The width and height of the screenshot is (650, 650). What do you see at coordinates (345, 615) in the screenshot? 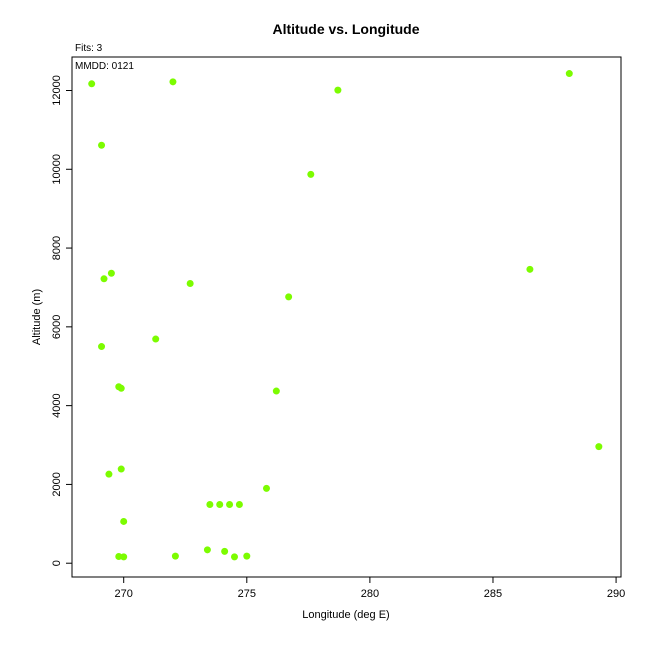
I see `x-axis-label: Longitude (deg E)` at bounding box center [345, 615].